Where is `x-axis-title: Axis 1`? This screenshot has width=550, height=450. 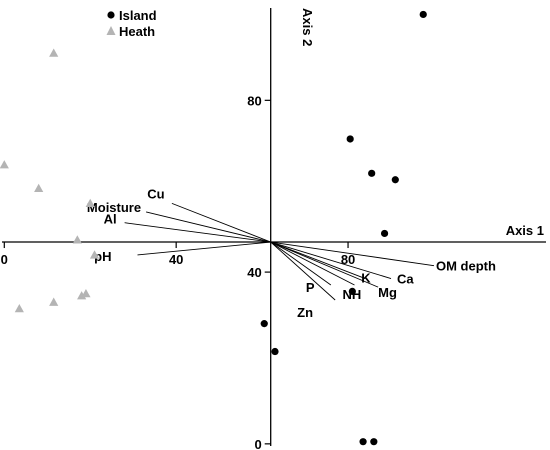
x-axis-title: Axis 1 is located at coordinates (525, 230).